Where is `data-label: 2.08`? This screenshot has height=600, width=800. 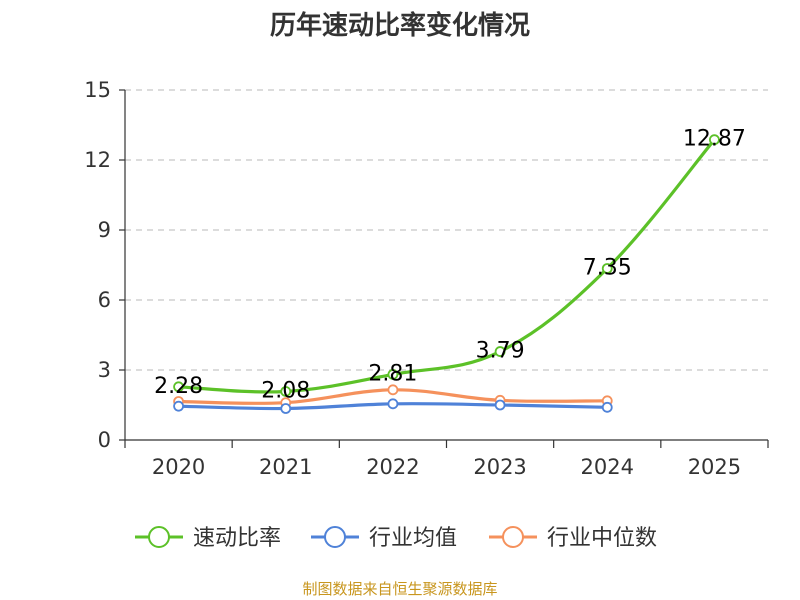
data-label: 2.08 is located at coordinates (285, 390).